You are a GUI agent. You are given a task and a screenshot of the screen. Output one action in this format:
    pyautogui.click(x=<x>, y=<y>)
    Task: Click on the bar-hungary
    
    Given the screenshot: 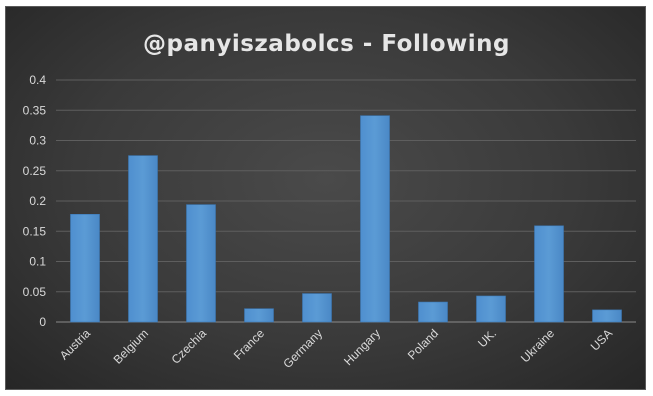 What is the action you would take?
    pyautogui.click(x=375, y=219)
    